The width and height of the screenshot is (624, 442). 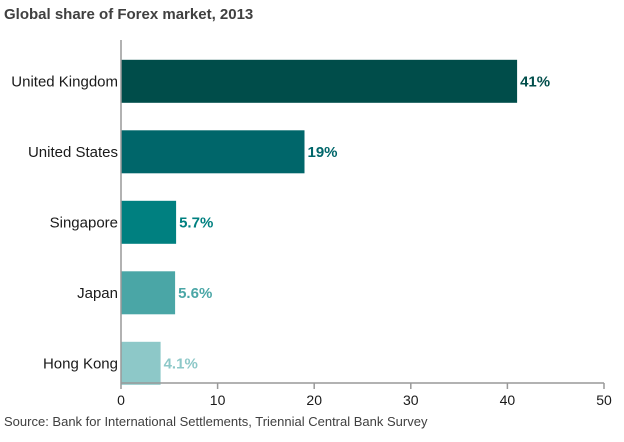 I want to click on x-tick-label: 20, so click(x=314, y=400).